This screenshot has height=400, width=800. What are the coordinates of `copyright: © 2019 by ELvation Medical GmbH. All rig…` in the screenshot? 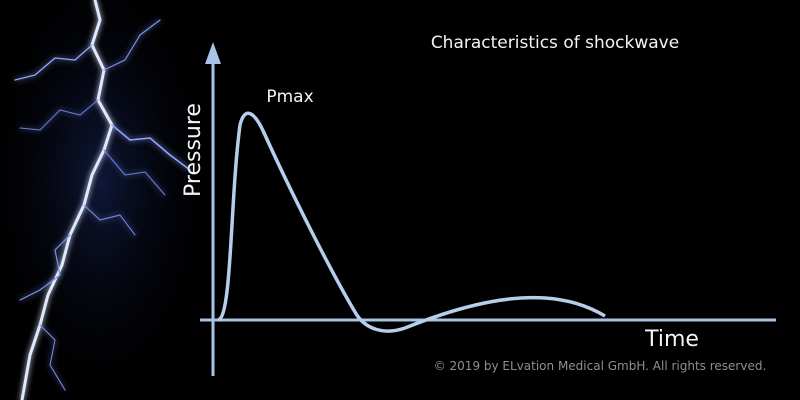 It's located at (600, 366).